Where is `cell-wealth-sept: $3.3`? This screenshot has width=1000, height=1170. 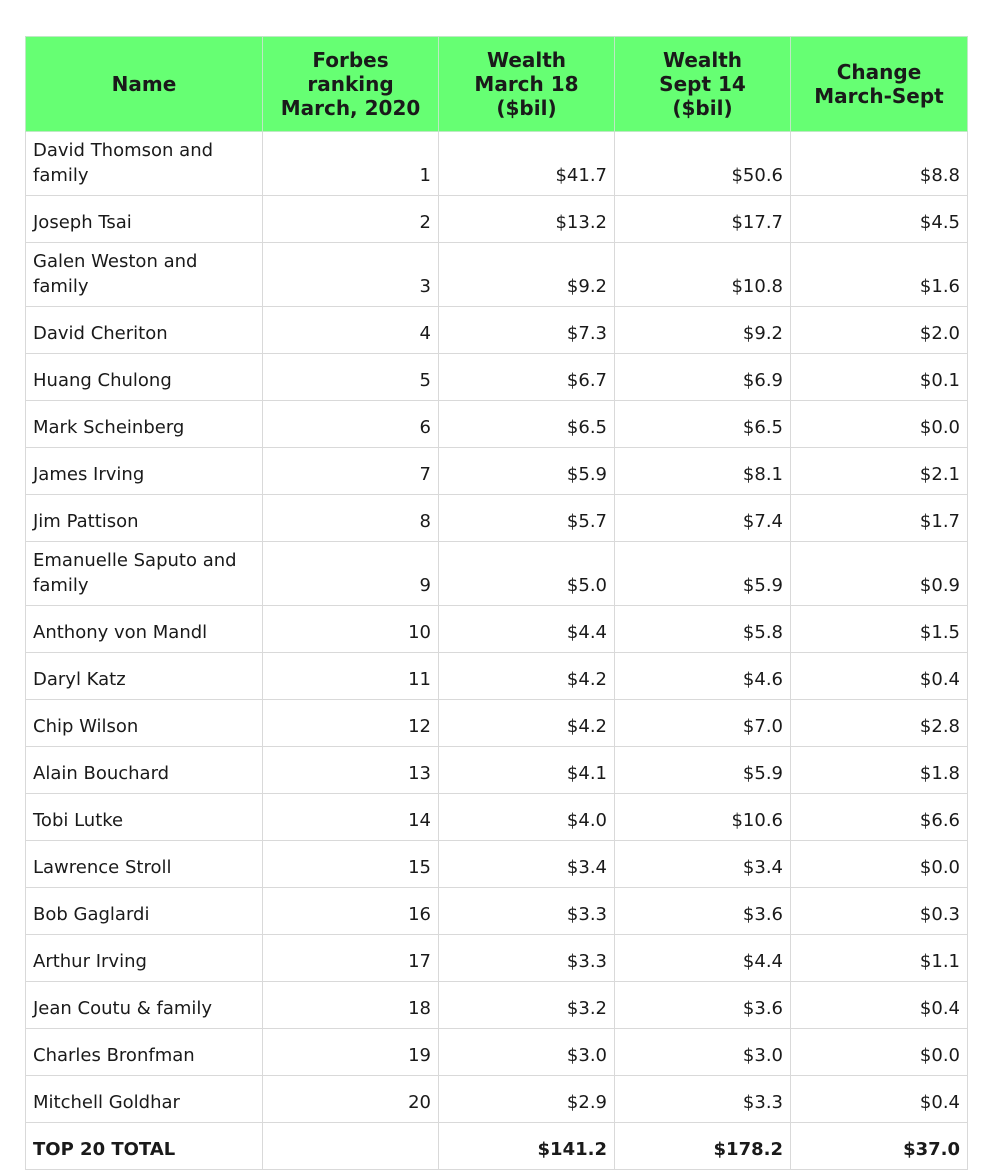 cell-wealth-sept: $3.3 is located at coordinates (702, 1099).